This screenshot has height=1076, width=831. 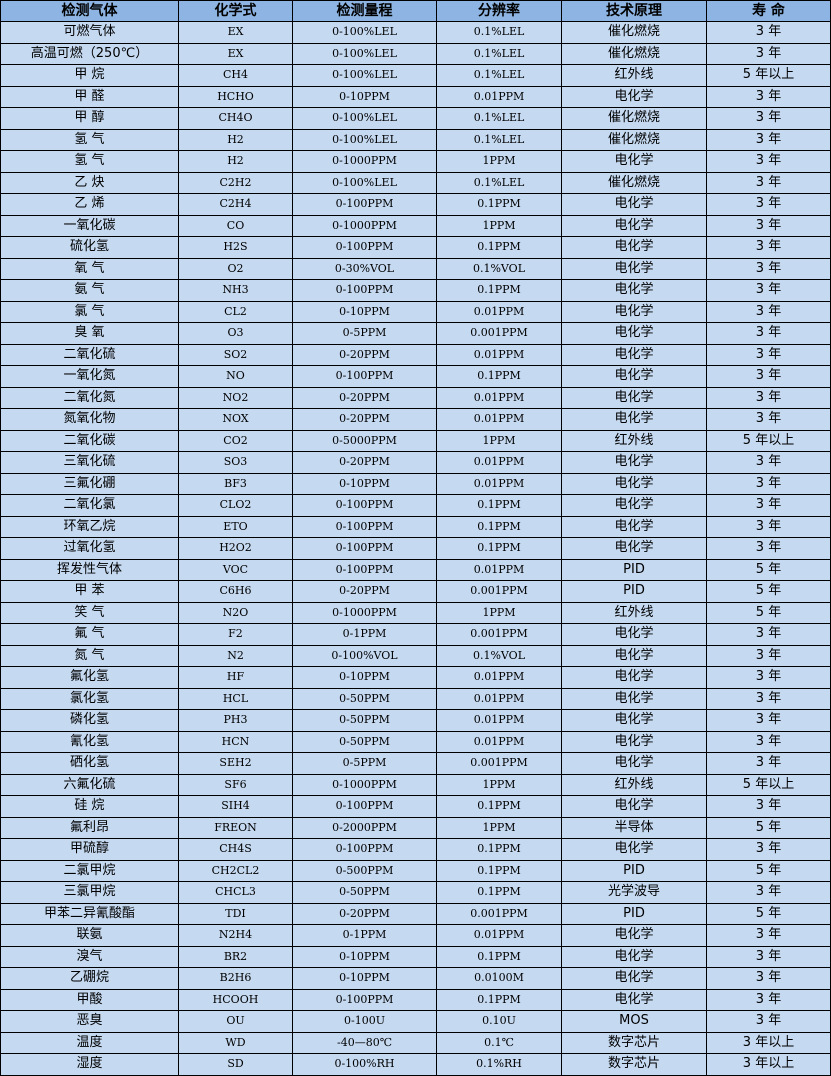 I want to click on table-row: 臭 氧 O3 0-5PPM 0.001PPM 电化学 3 年, so click(x=415, y=333).